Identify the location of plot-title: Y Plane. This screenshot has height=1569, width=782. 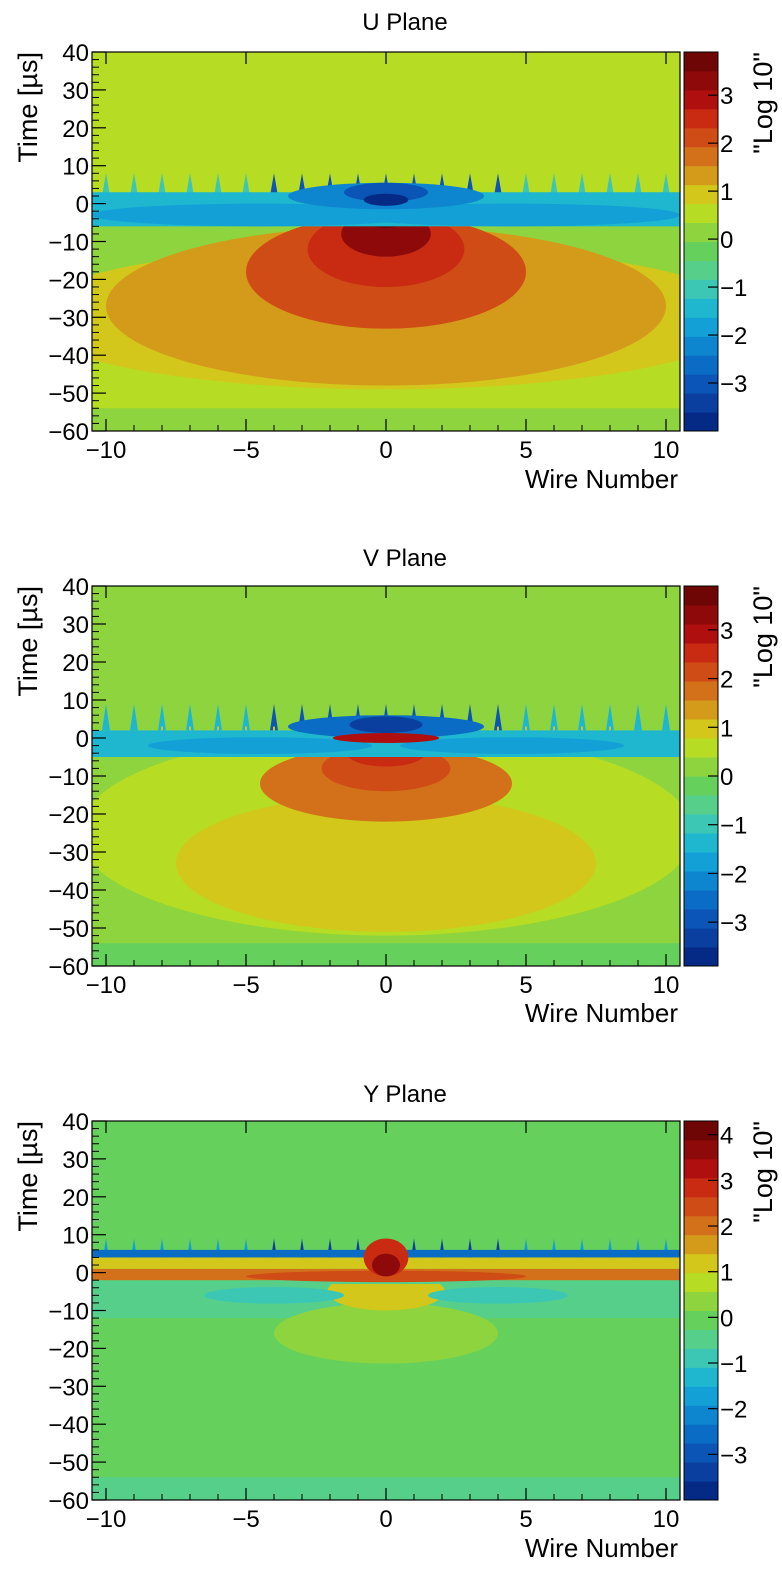
(405, 1094).